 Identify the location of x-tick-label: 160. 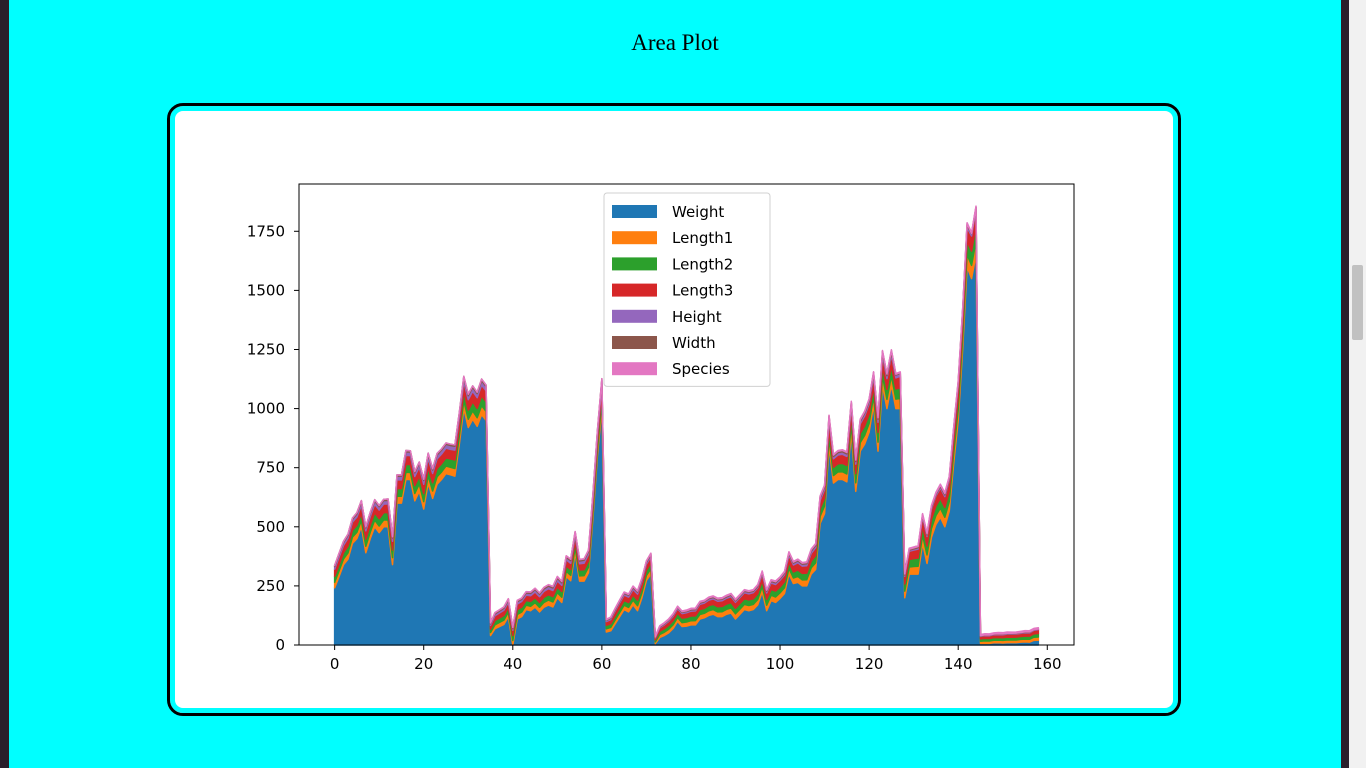
(1047, 664).